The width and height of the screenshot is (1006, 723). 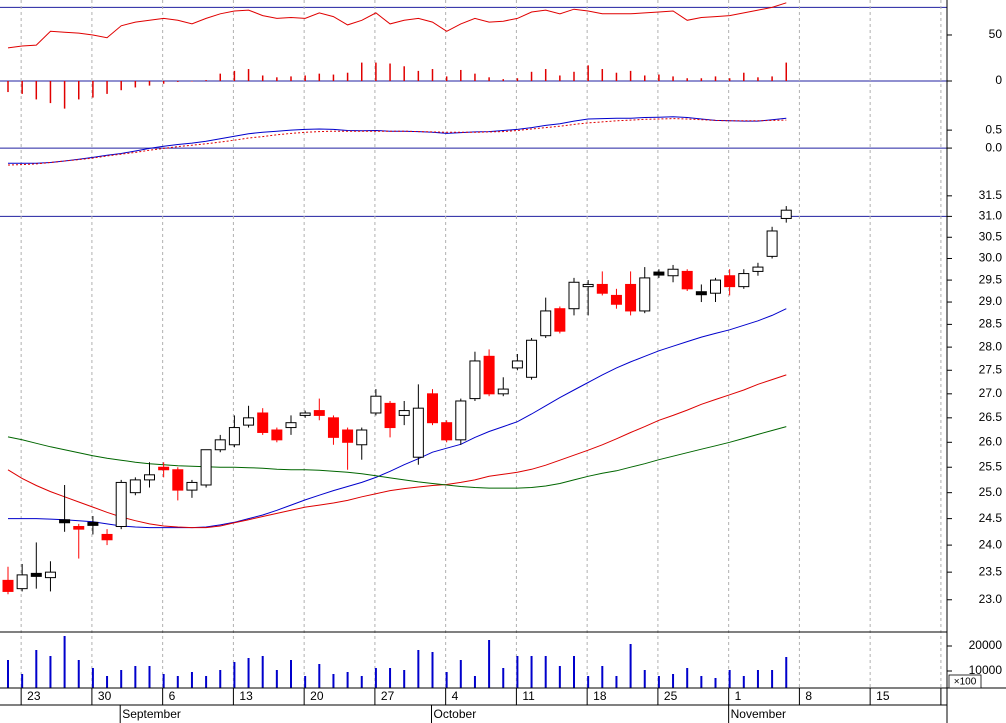 I want to click on x-tick-label: 6, so click(x=172, y=696).